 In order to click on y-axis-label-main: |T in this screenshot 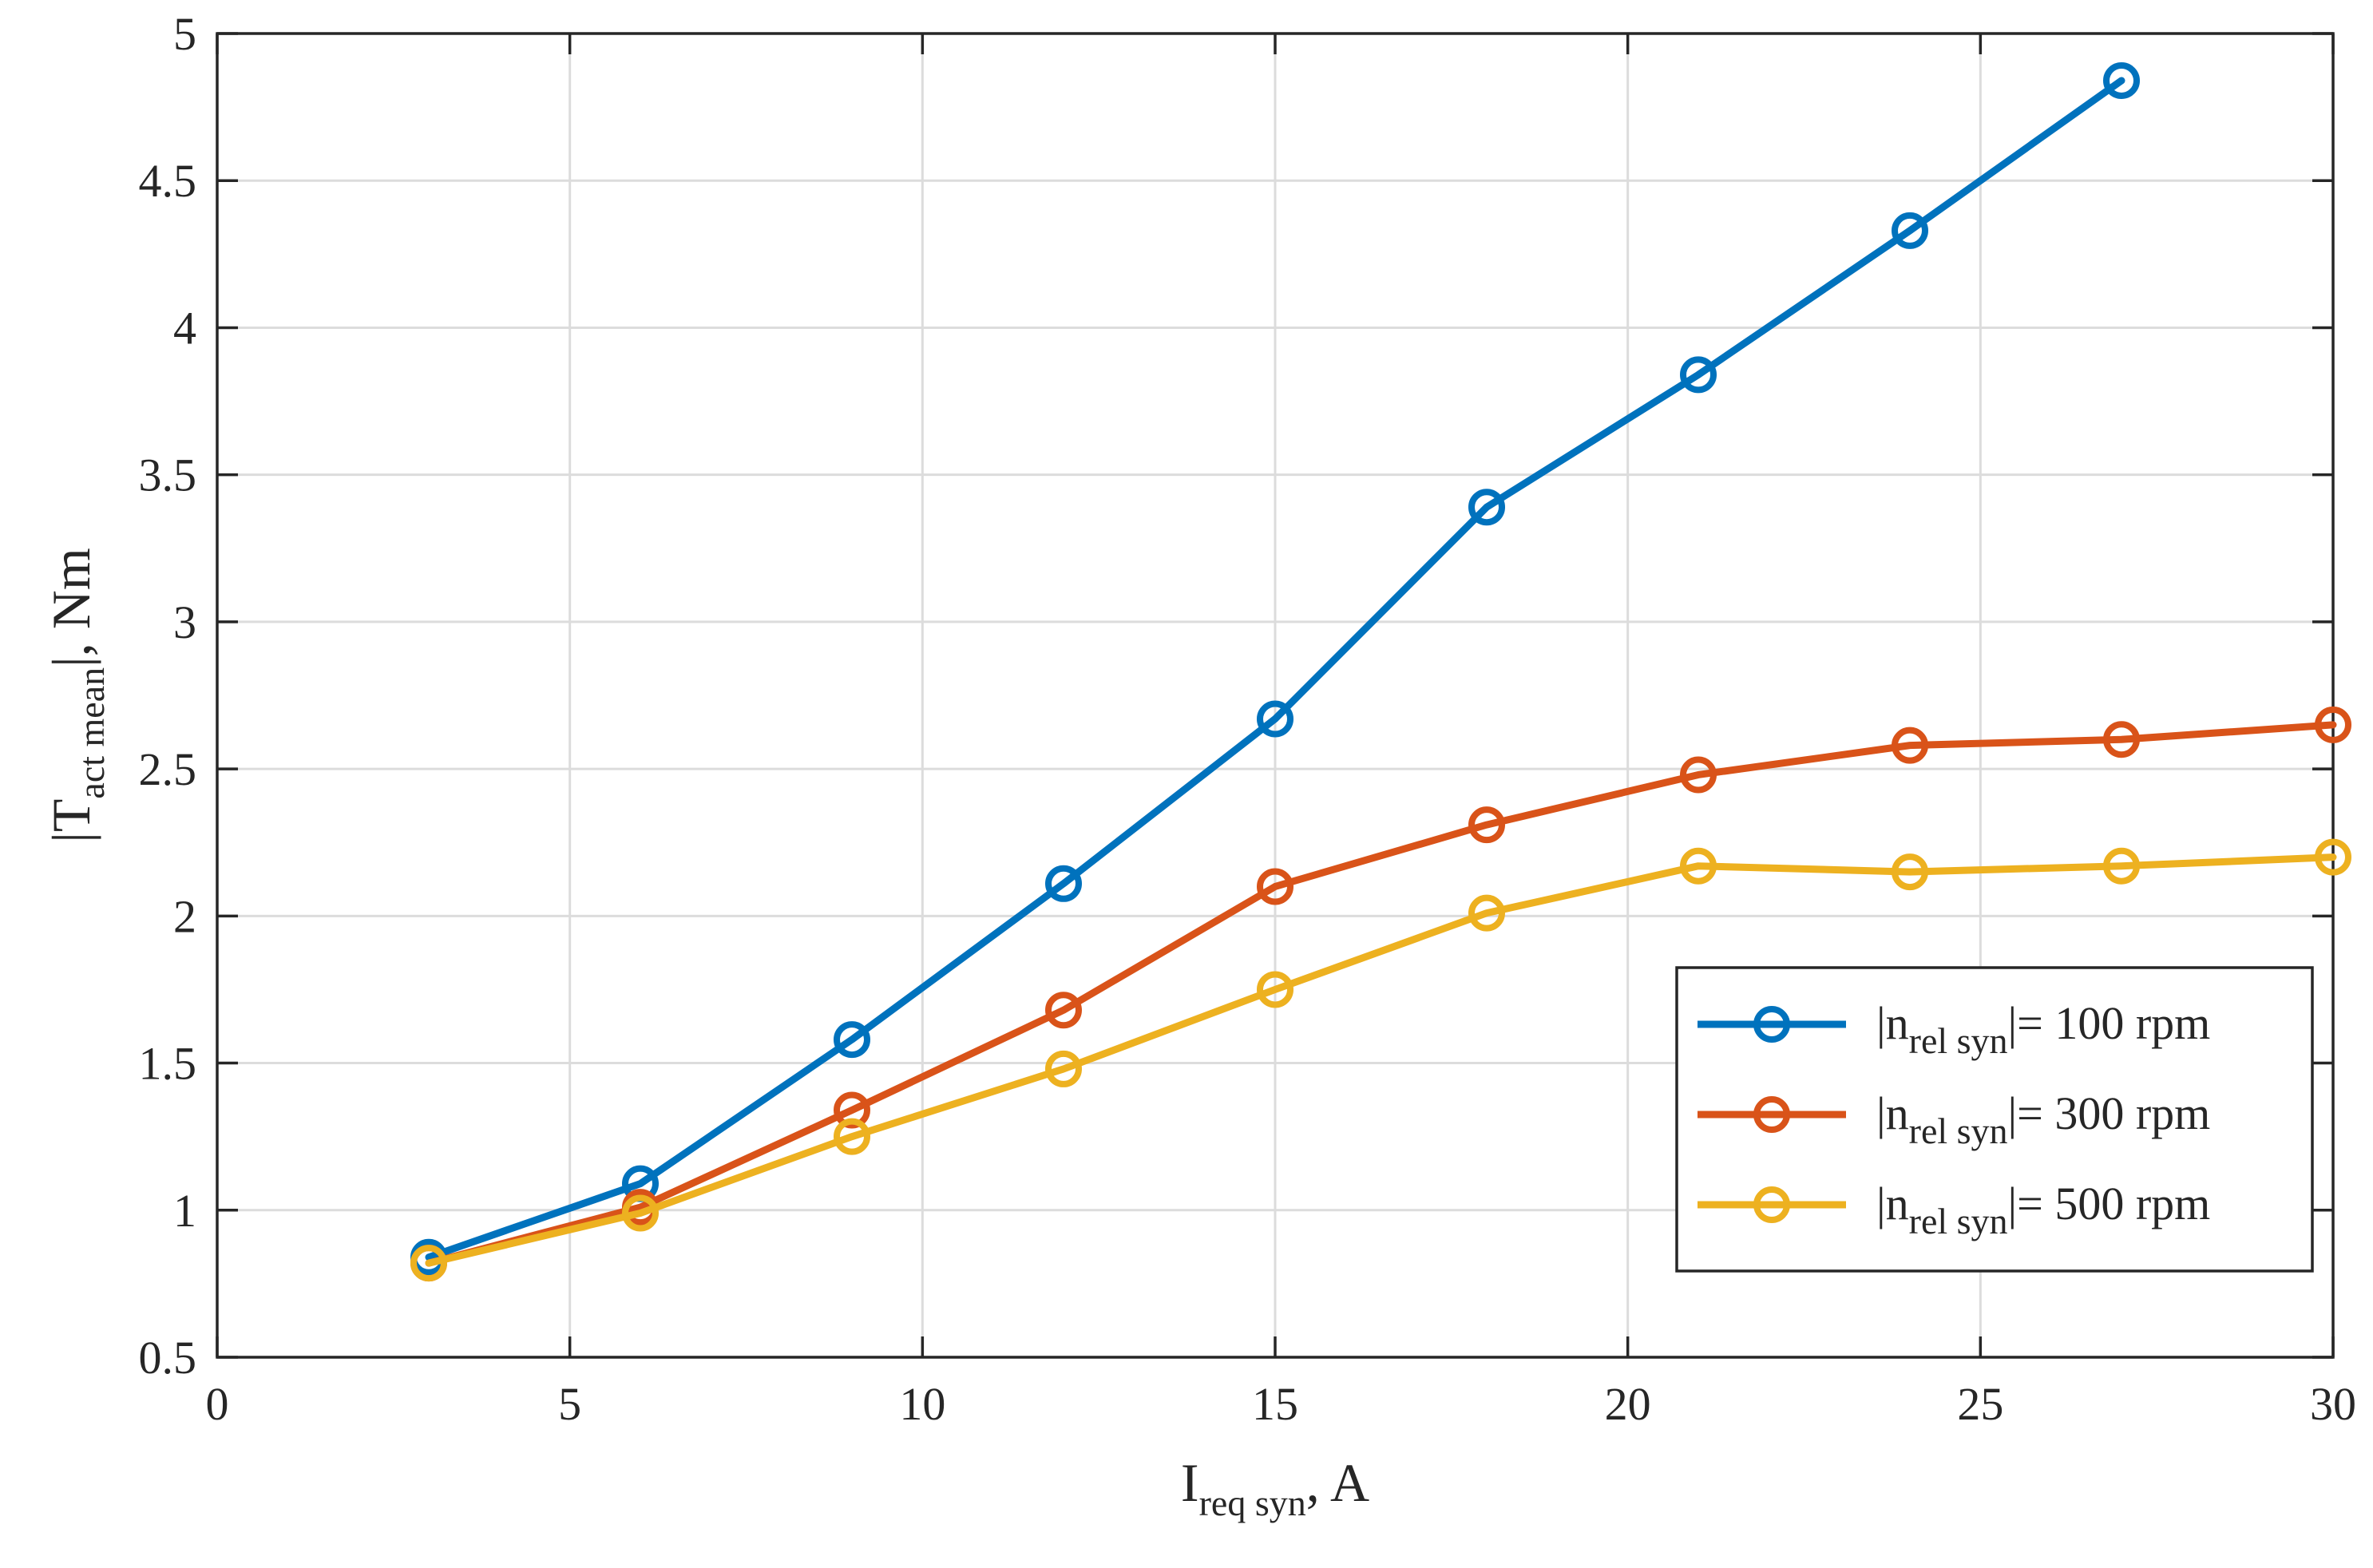, I will do `click(71, 821)`.